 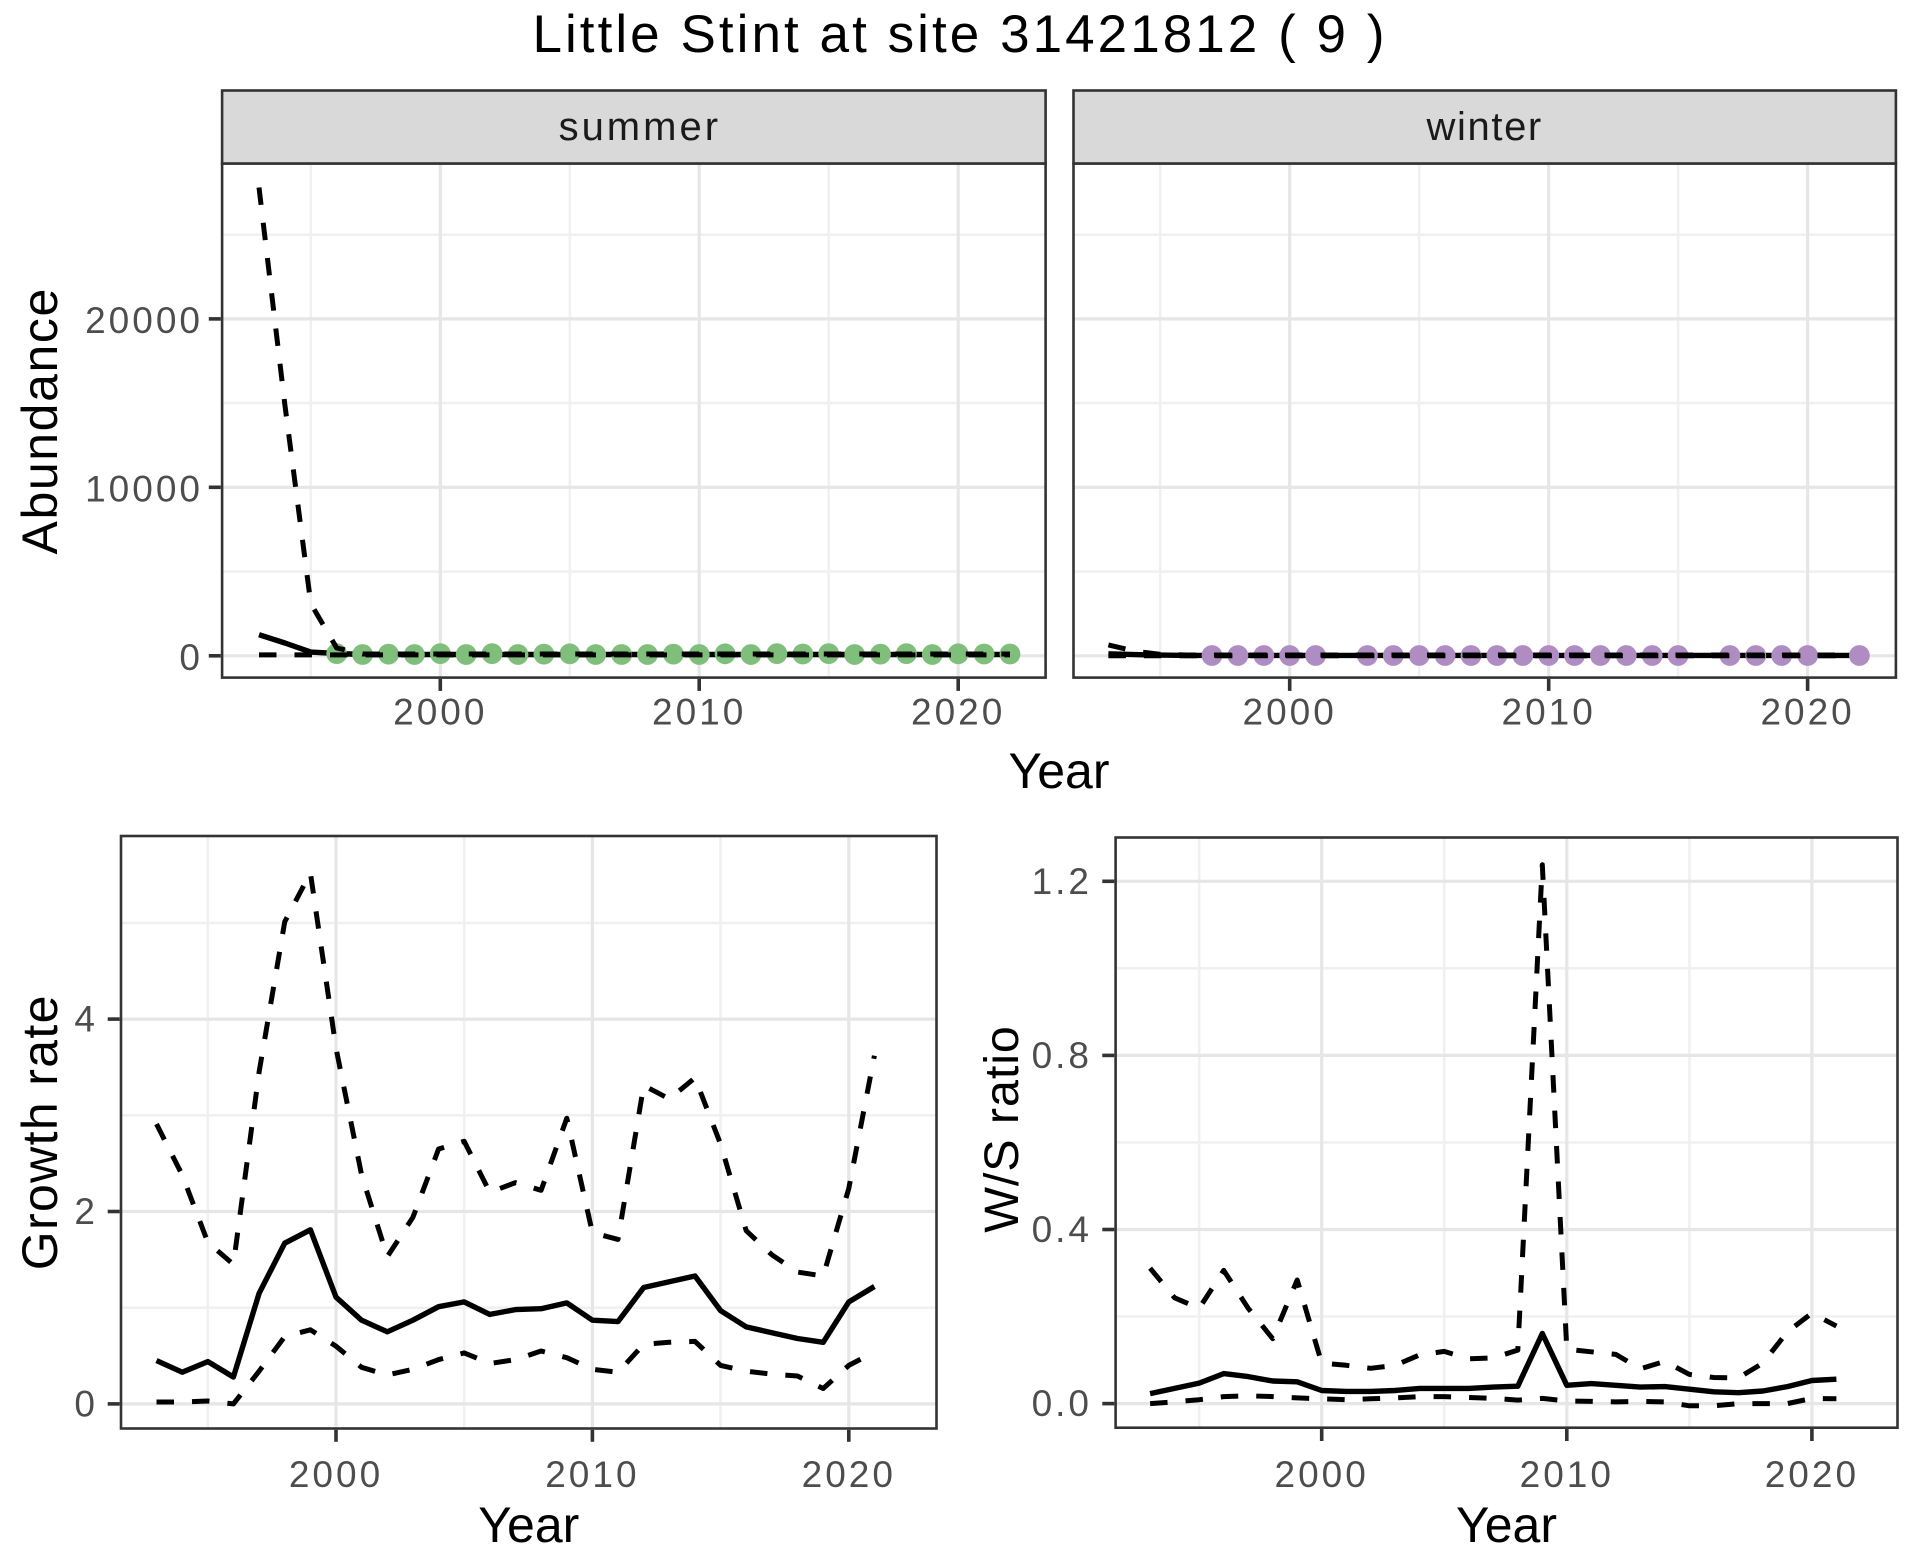 What do you see at coordinates (1002, 1129) in the screenshot?
I see `svg-text: W/S ratio` at bounding box center [1002, 1129].